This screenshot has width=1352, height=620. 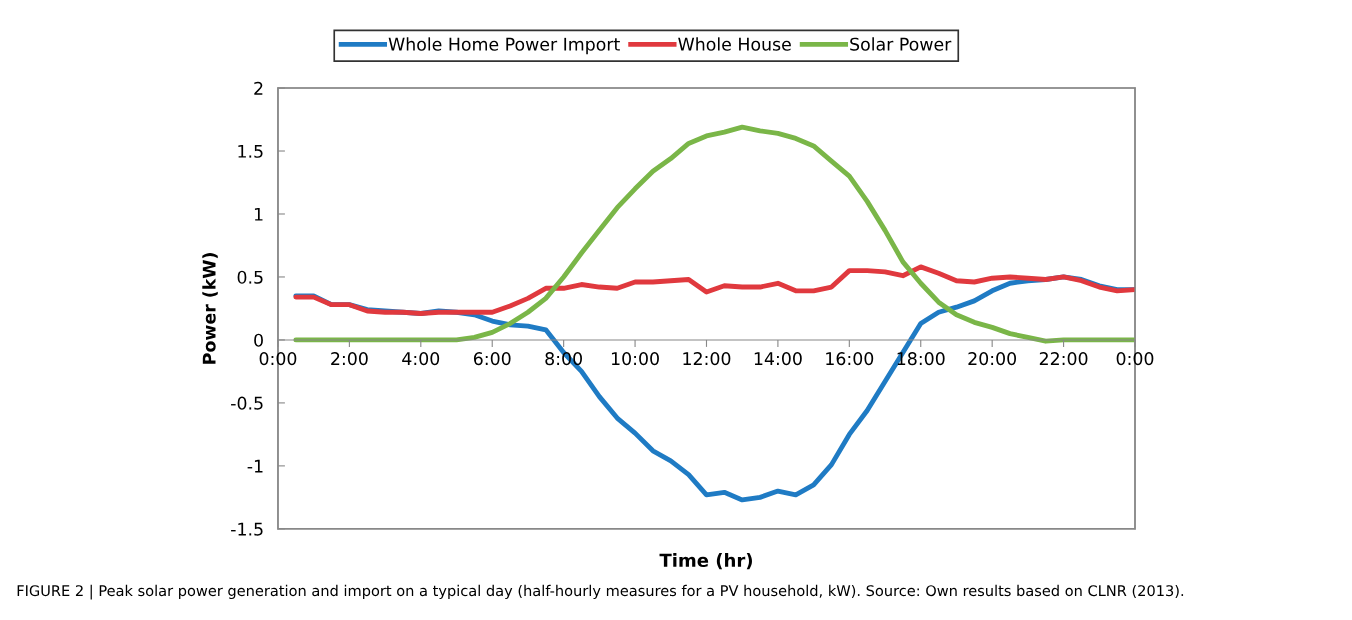 I want to click on x-tick-label: 14:00, so click(x=778, y=359).